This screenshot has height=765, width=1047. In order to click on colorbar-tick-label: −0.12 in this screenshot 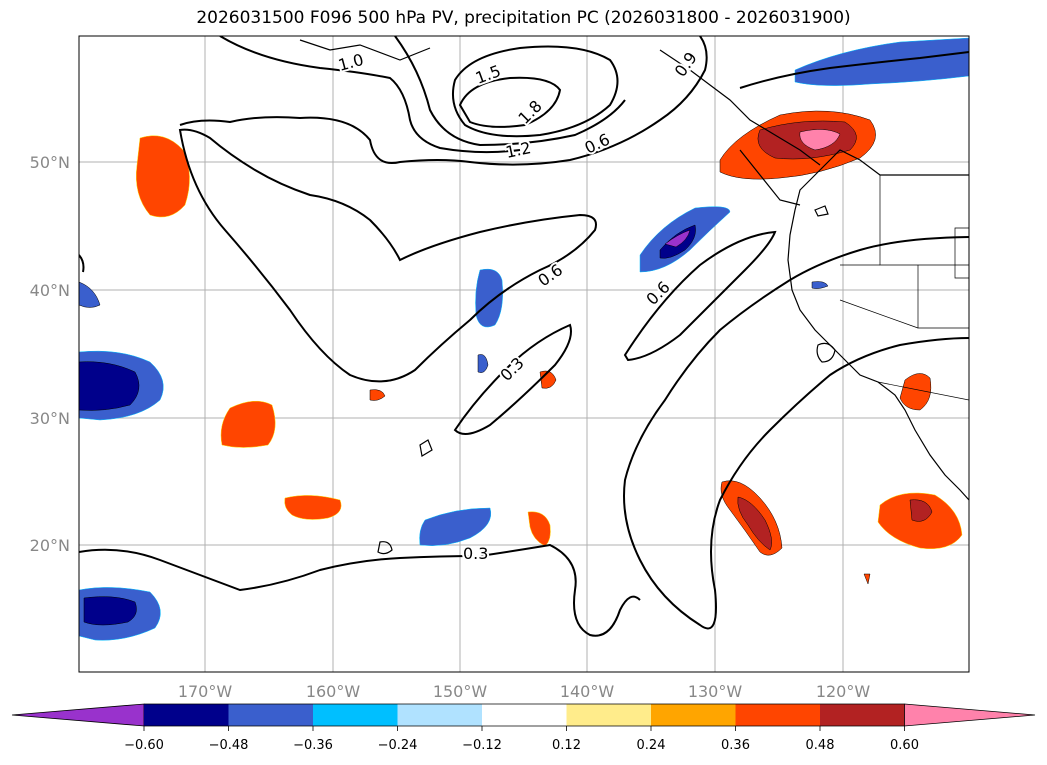, I will do `click(482, 745)`.